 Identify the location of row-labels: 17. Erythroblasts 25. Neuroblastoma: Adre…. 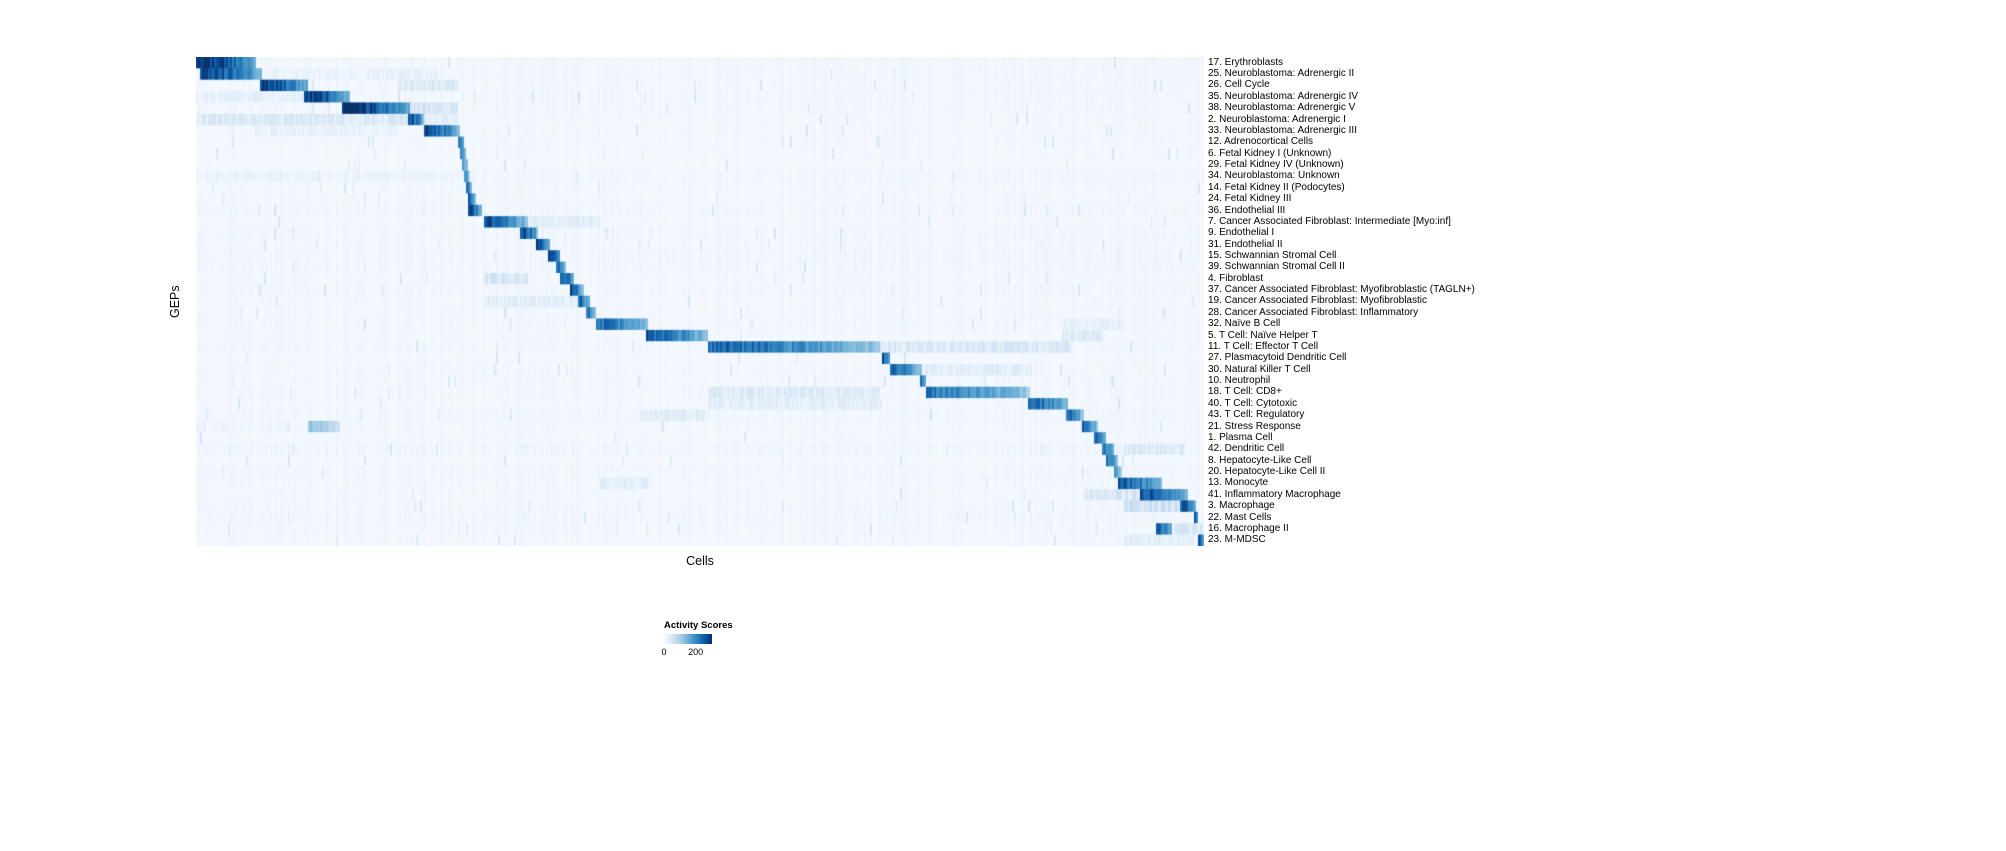
(1388, 301).